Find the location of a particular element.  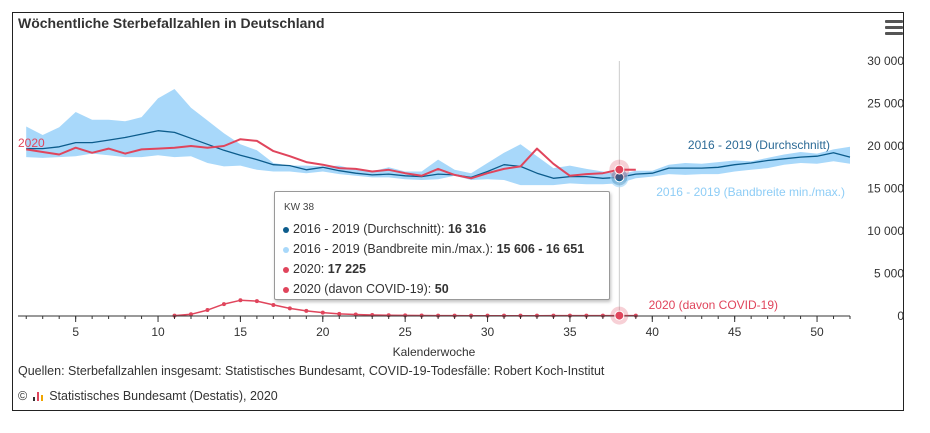

tooltip-label: 2020 (davon COVID-19): is located at coordinates (364, 289).